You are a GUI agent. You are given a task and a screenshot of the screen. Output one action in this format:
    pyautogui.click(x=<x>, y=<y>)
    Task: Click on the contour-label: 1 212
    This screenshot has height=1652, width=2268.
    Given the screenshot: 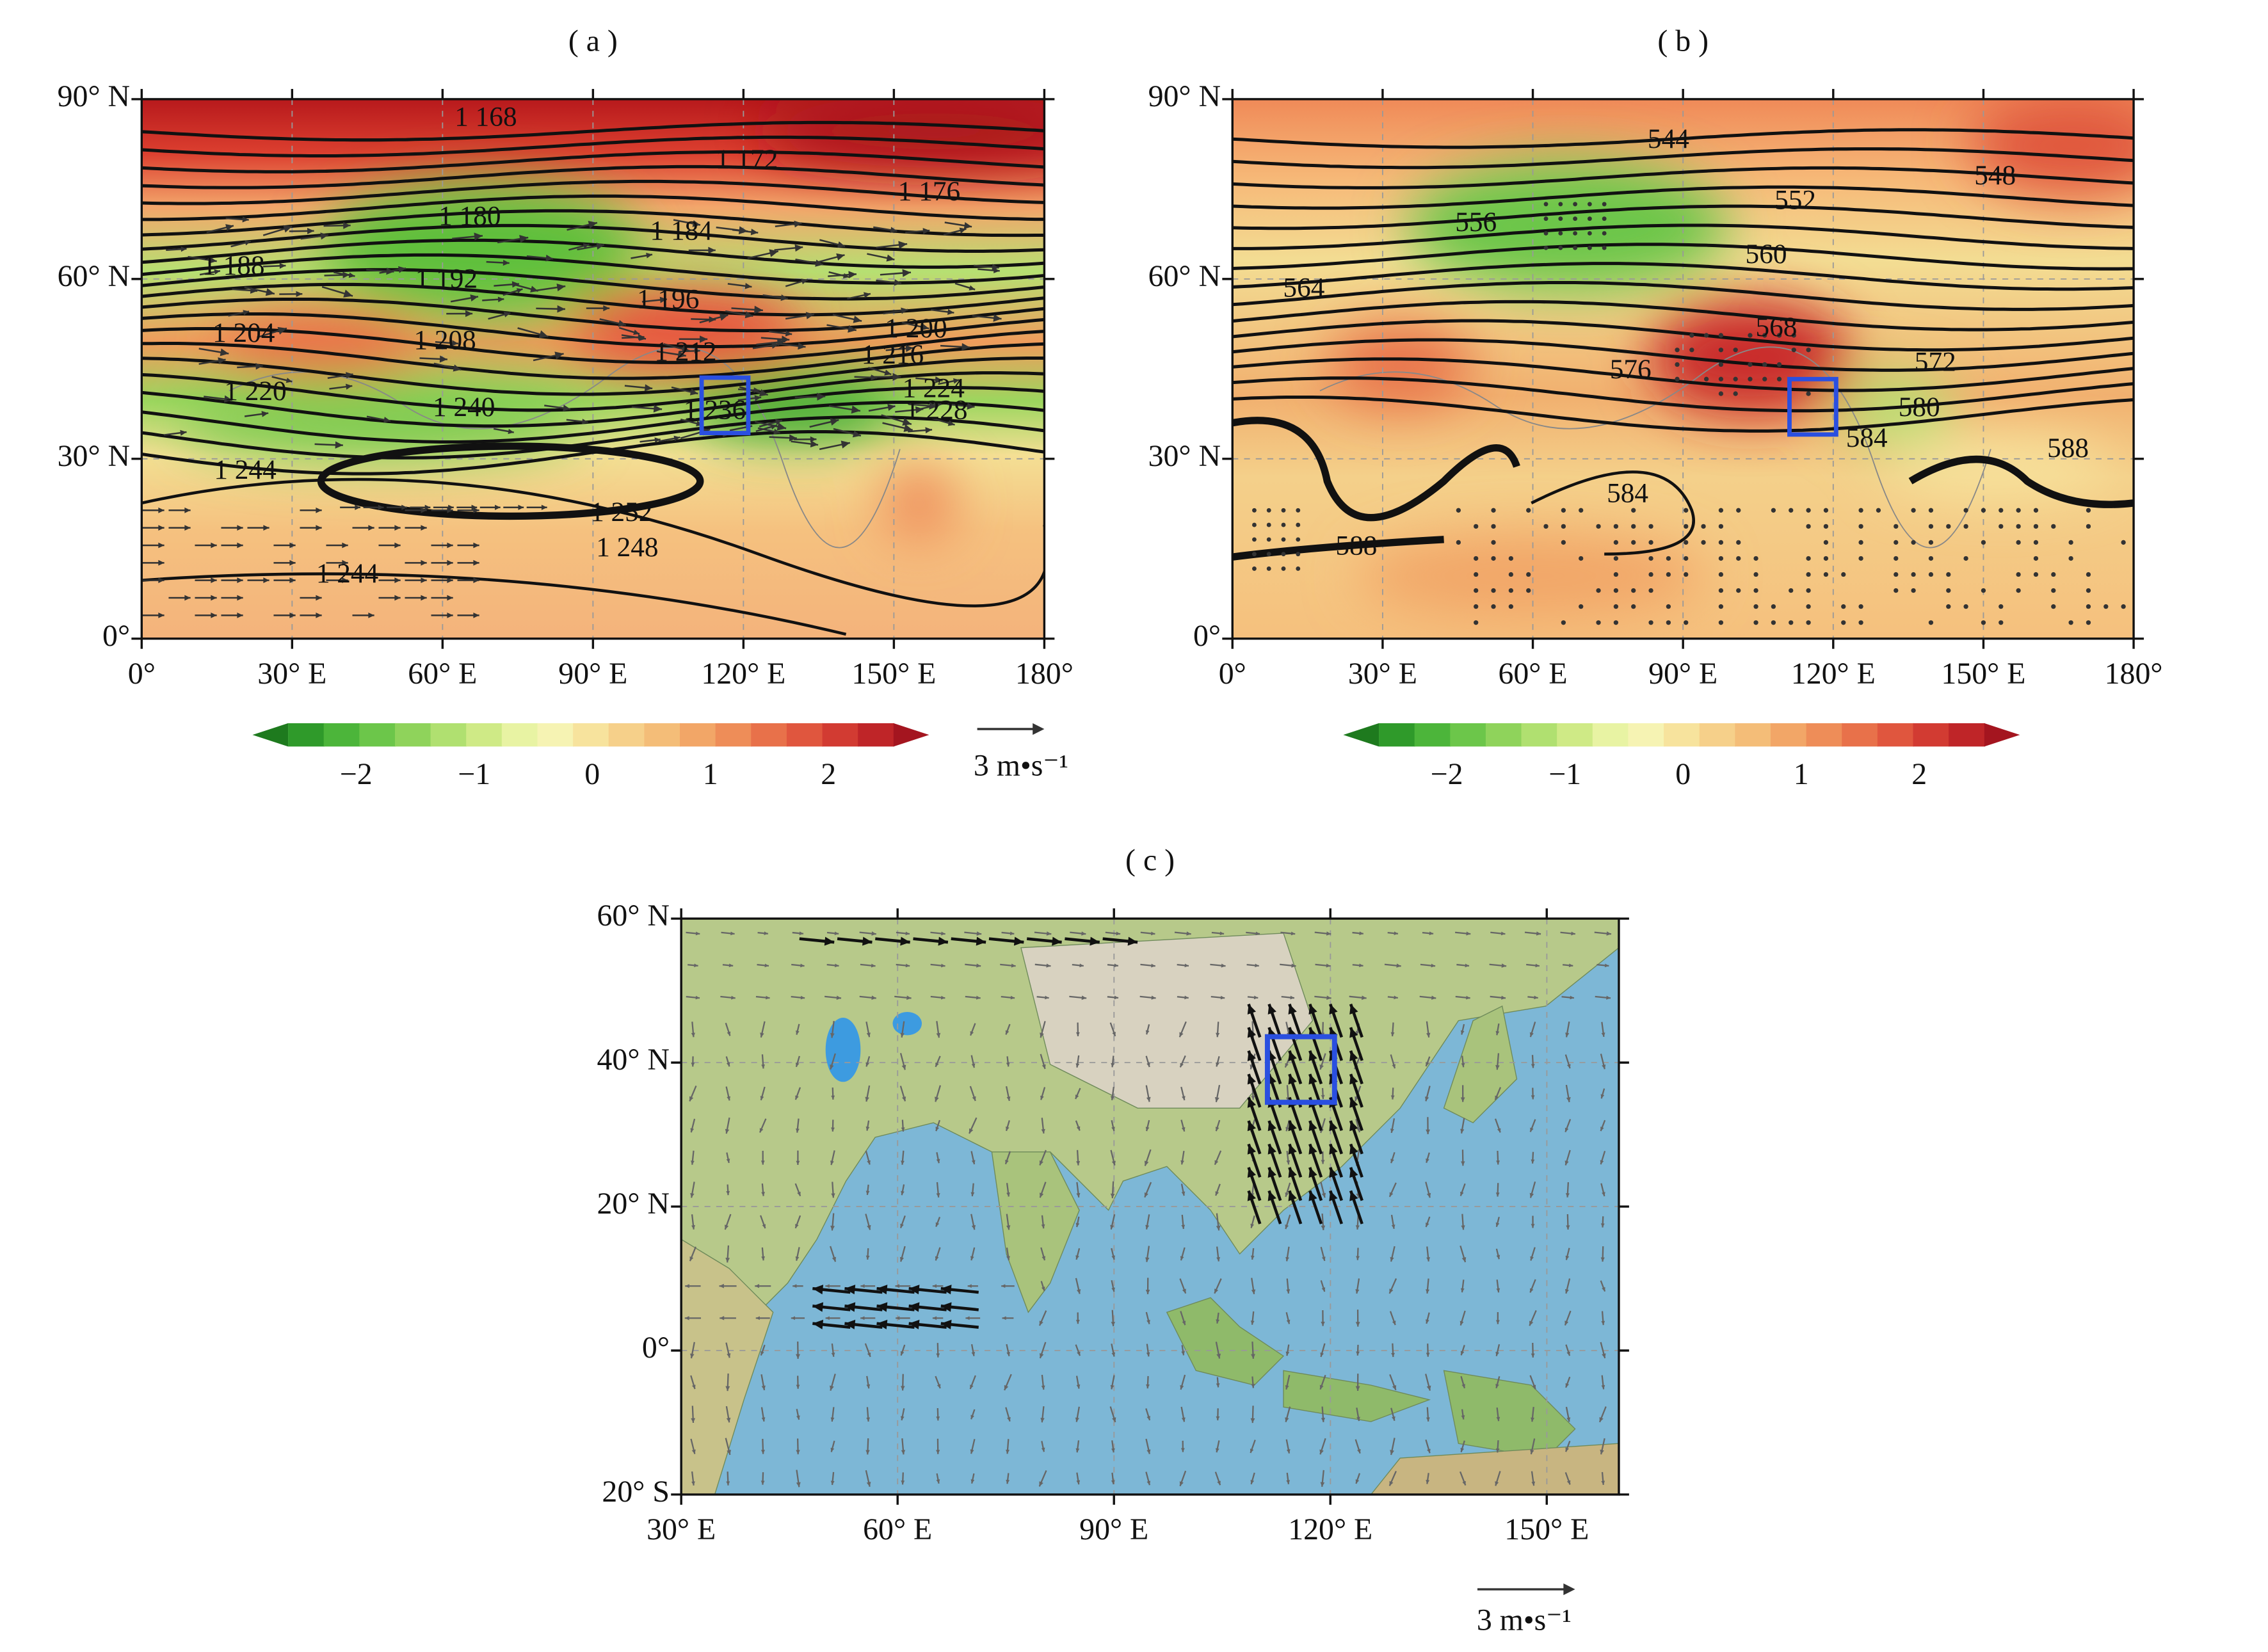 What is the action you would take?
    pyautogui.click(x=685, y=351)
    